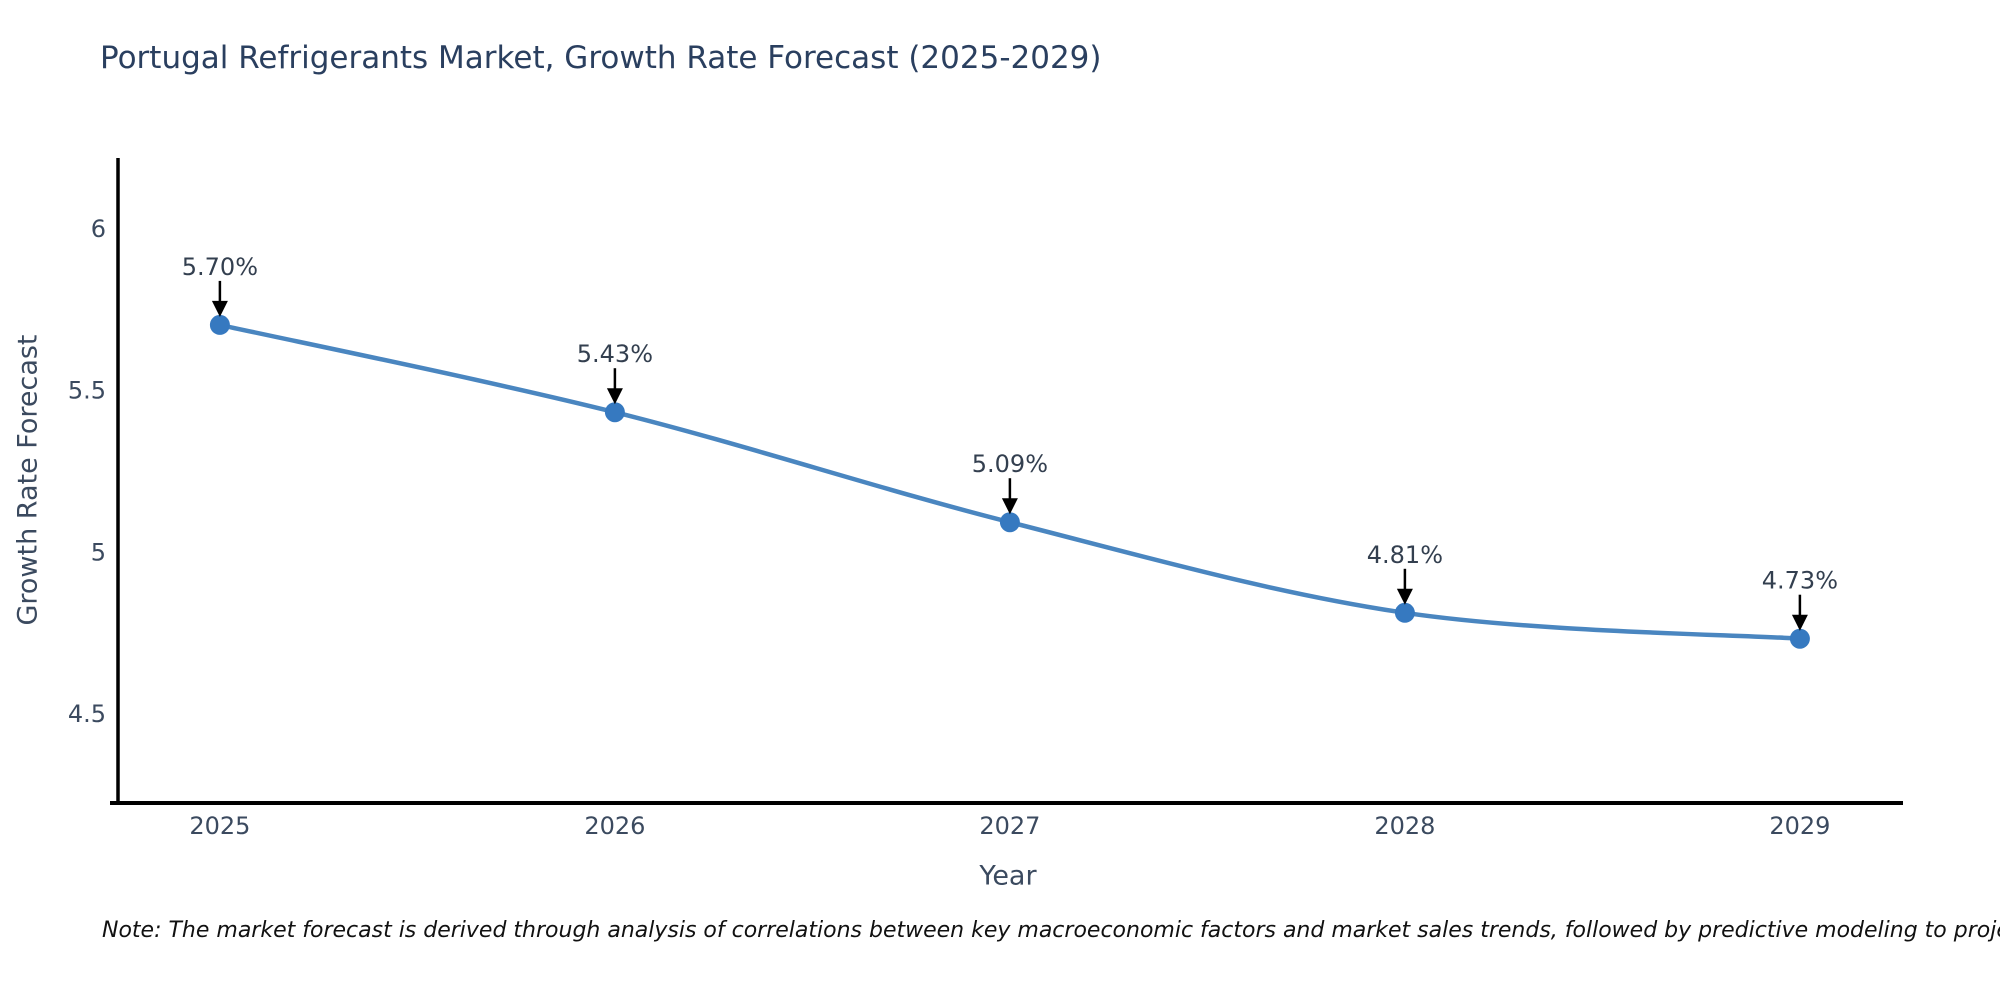 Image resolution: width=2000 pixels, height=1000 pixels. What do you see at coordinates (1800, 581) in the screenshot?
I see `data-point-label: 4.73%` at bounding box center [1800, 581].